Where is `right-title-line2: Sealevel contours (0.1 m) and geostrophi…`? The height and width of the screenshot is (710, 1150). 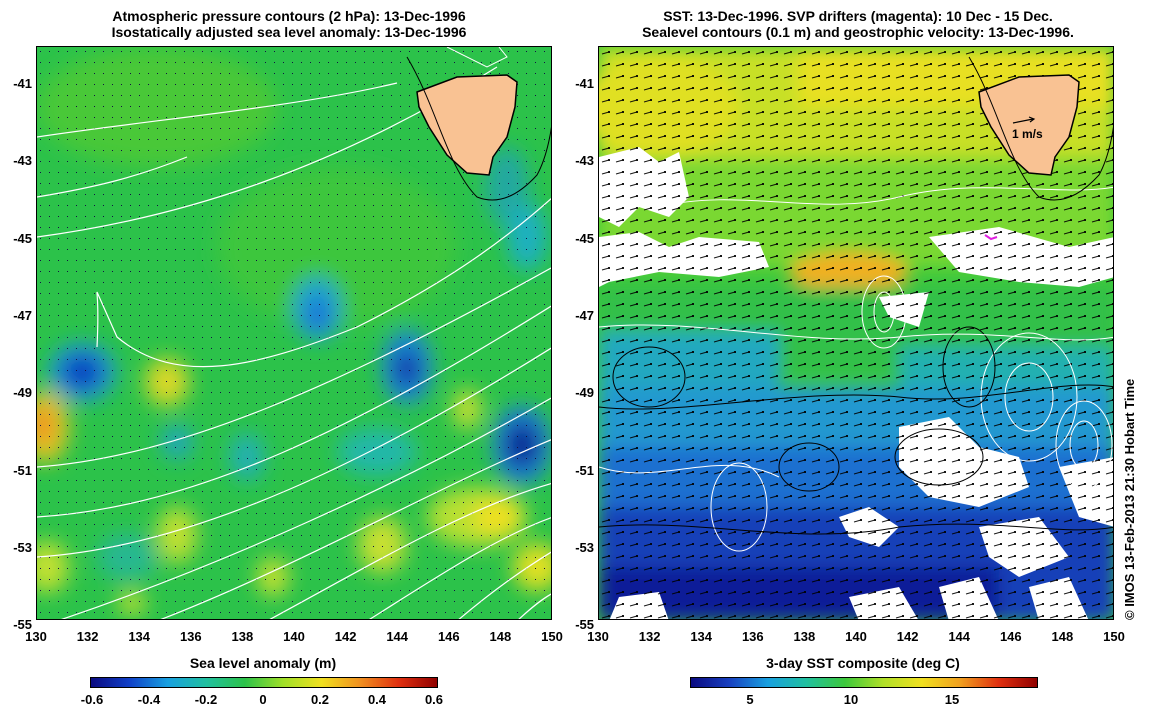
right-title-line2: Sealevel contours (0.1 m) and geostrophi… is located at coordinates (858, 32).